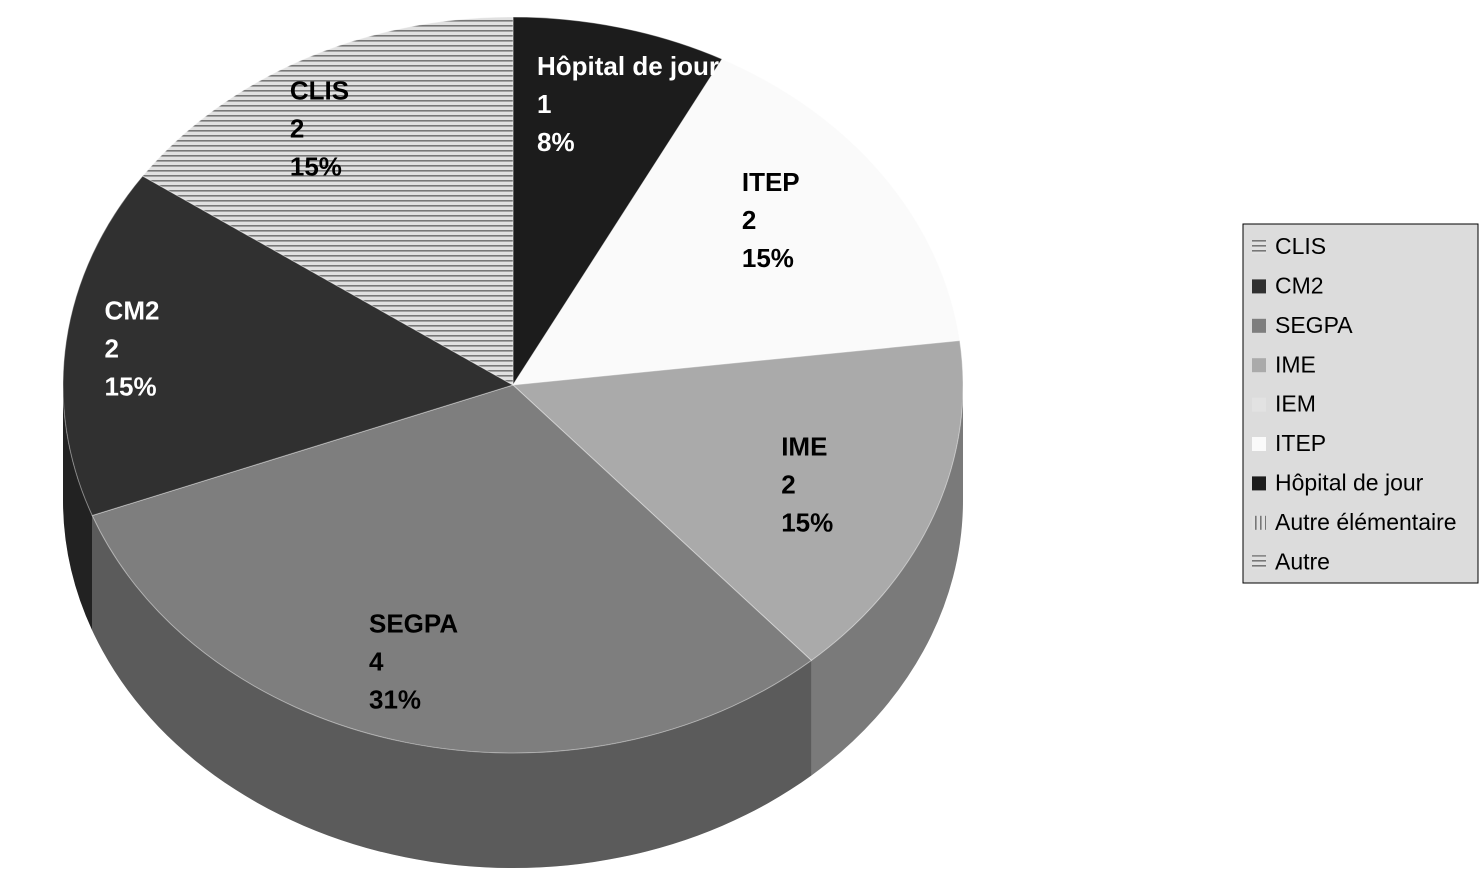 This screenshot has height=874, width=1479. Describe the element at coordinates (1314, 325) in the screenshot. I see `legend-label: SEGPA` at that location.